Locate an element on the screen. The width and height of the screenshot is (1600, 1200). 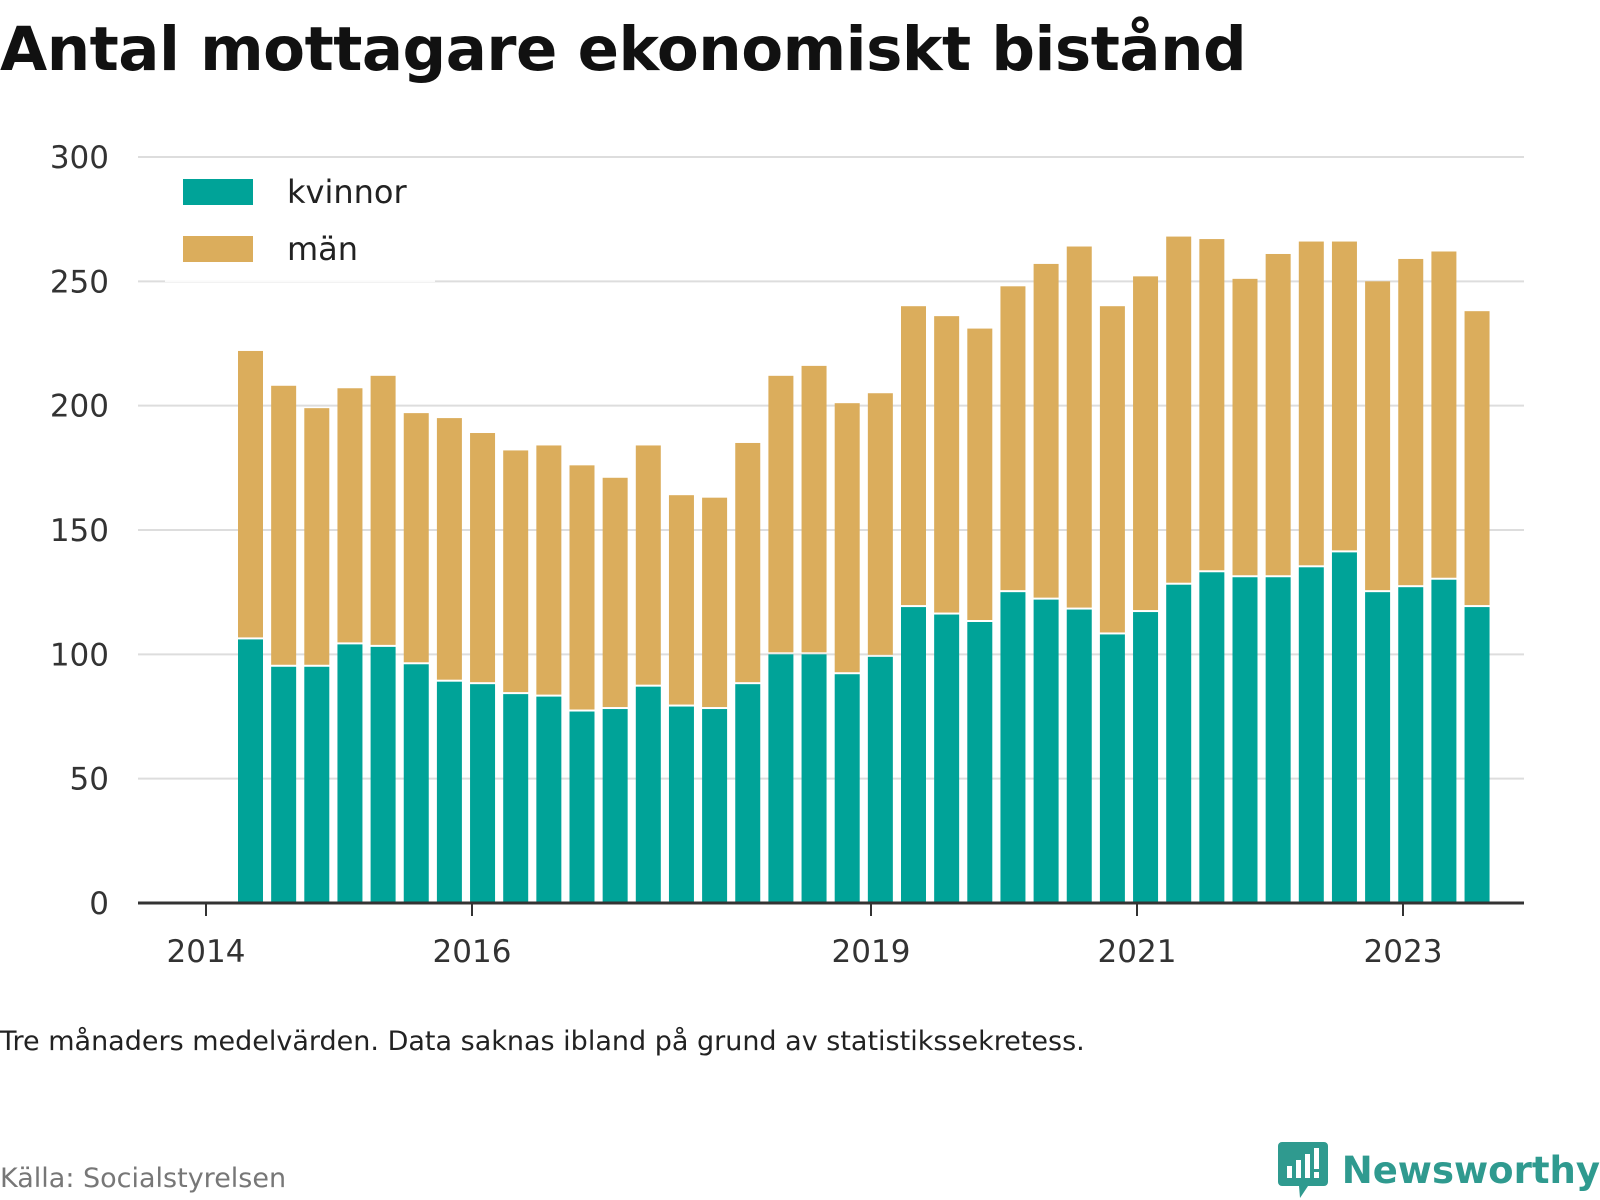
y-tick-label: 50 is located at coordinates (89, 780).